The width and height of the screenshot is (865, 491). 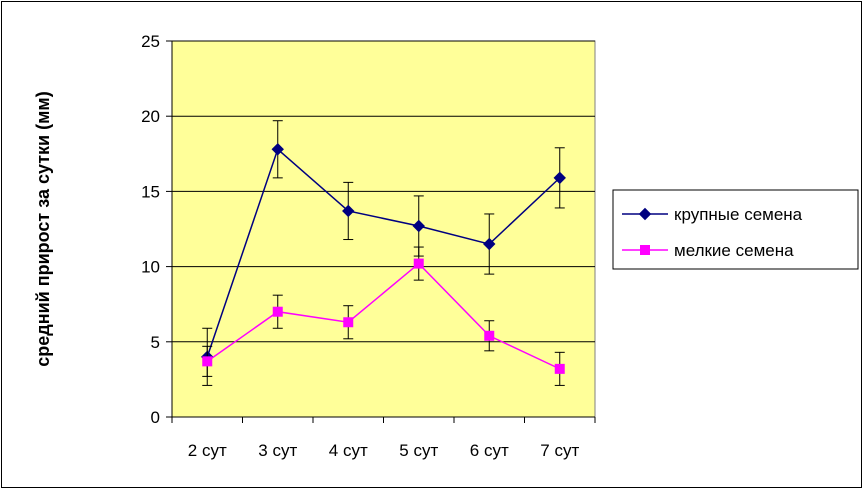 I want to click on legend: крупные семена мелкие семена, so click(x=735, y=229).